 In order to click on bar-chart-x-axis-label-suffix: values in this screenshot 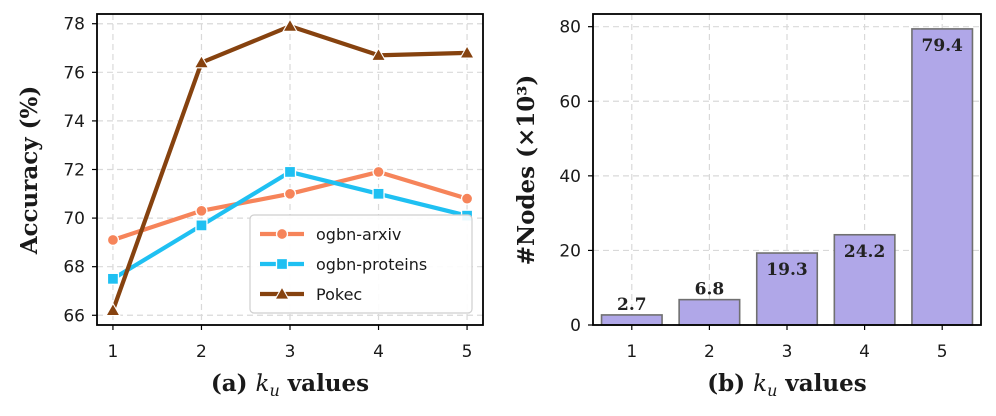, I will do `click(821, 383)`.